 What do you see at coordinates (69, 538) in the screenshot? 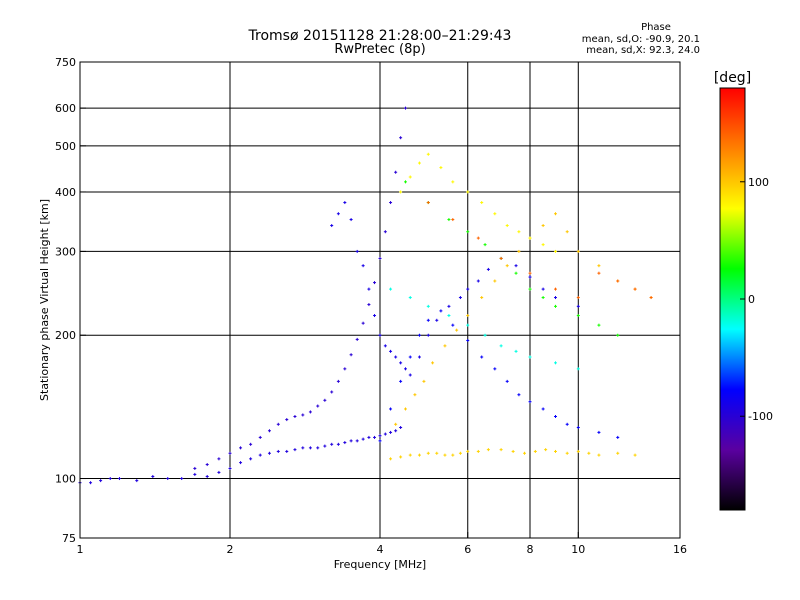
I see `y-tick-label-0: 75` at bounding box center [69, 538].